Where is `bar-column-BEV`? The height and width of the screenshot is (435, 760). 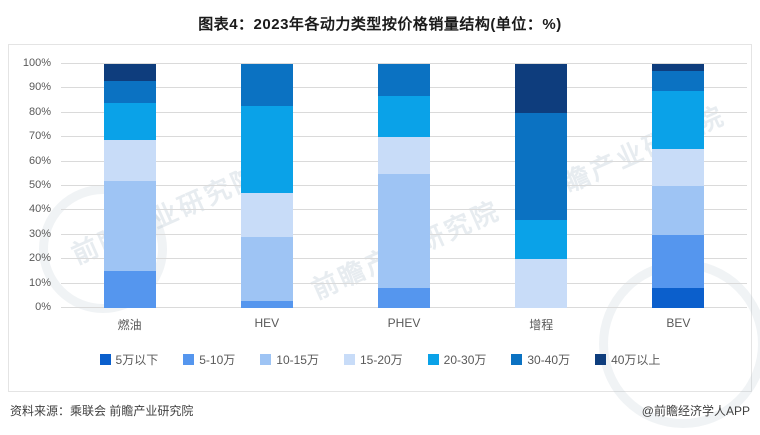 bar-column-BEV is located at coordinates (678, 186).